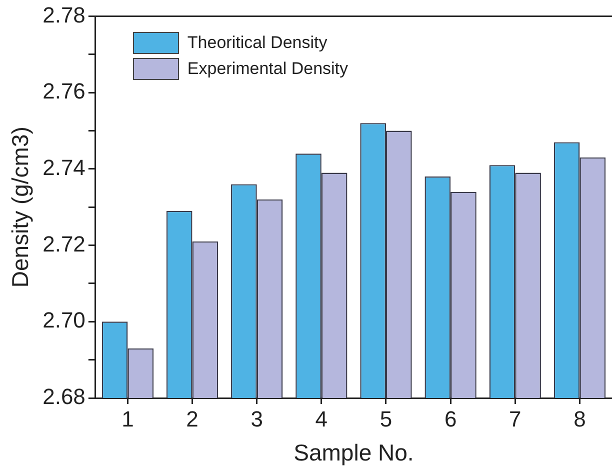  Describe the element at coordinates (386, 419) in the screenshot. I see `x-tick-label: 5` at that location.